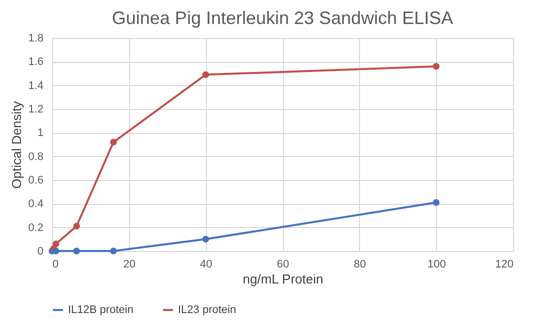  What do you see at coordinates (36, 180) in the screenshot?
I see `y-tick-label: 0.6` at bounding box center [36, 180].